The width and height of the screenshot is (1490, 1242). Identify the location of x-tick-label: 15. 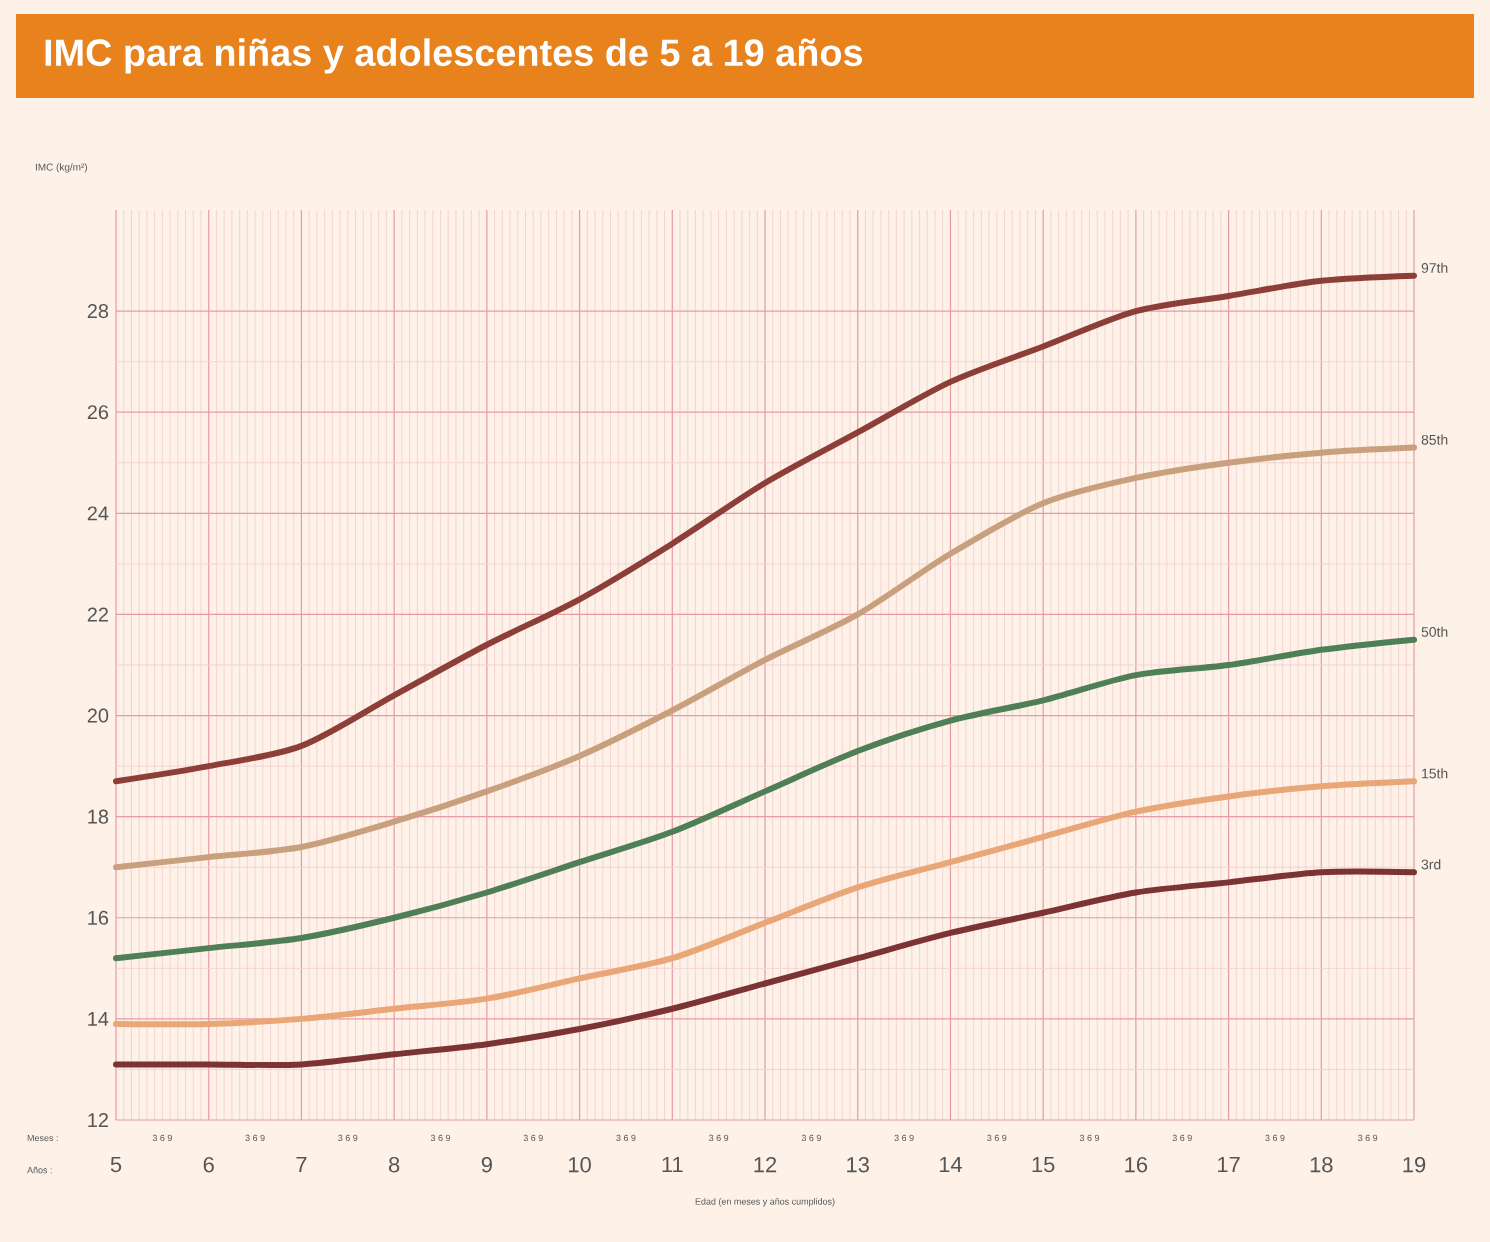
(1043, 1164).